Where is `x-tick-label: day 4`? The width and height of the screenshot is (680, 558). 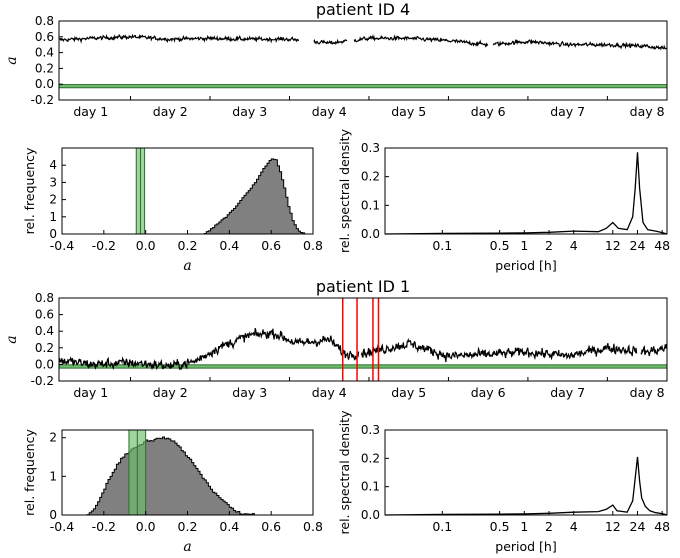 x-tick-label: day 4 is located at coordinates (329, 111).